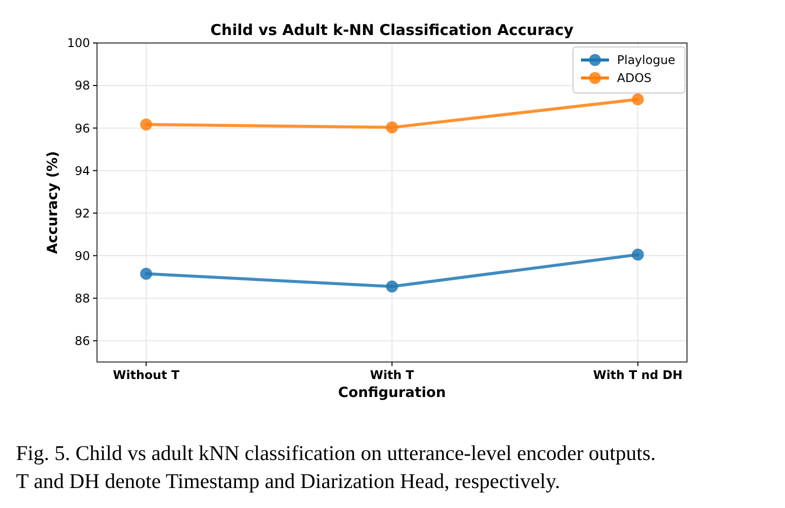 Image resolution: width=785 pixels, height=508 pixels. What do you see at coordinates (82, 85) in the screenshot?
I see `y-tick-label: 98` at bounding box center [82, 85].